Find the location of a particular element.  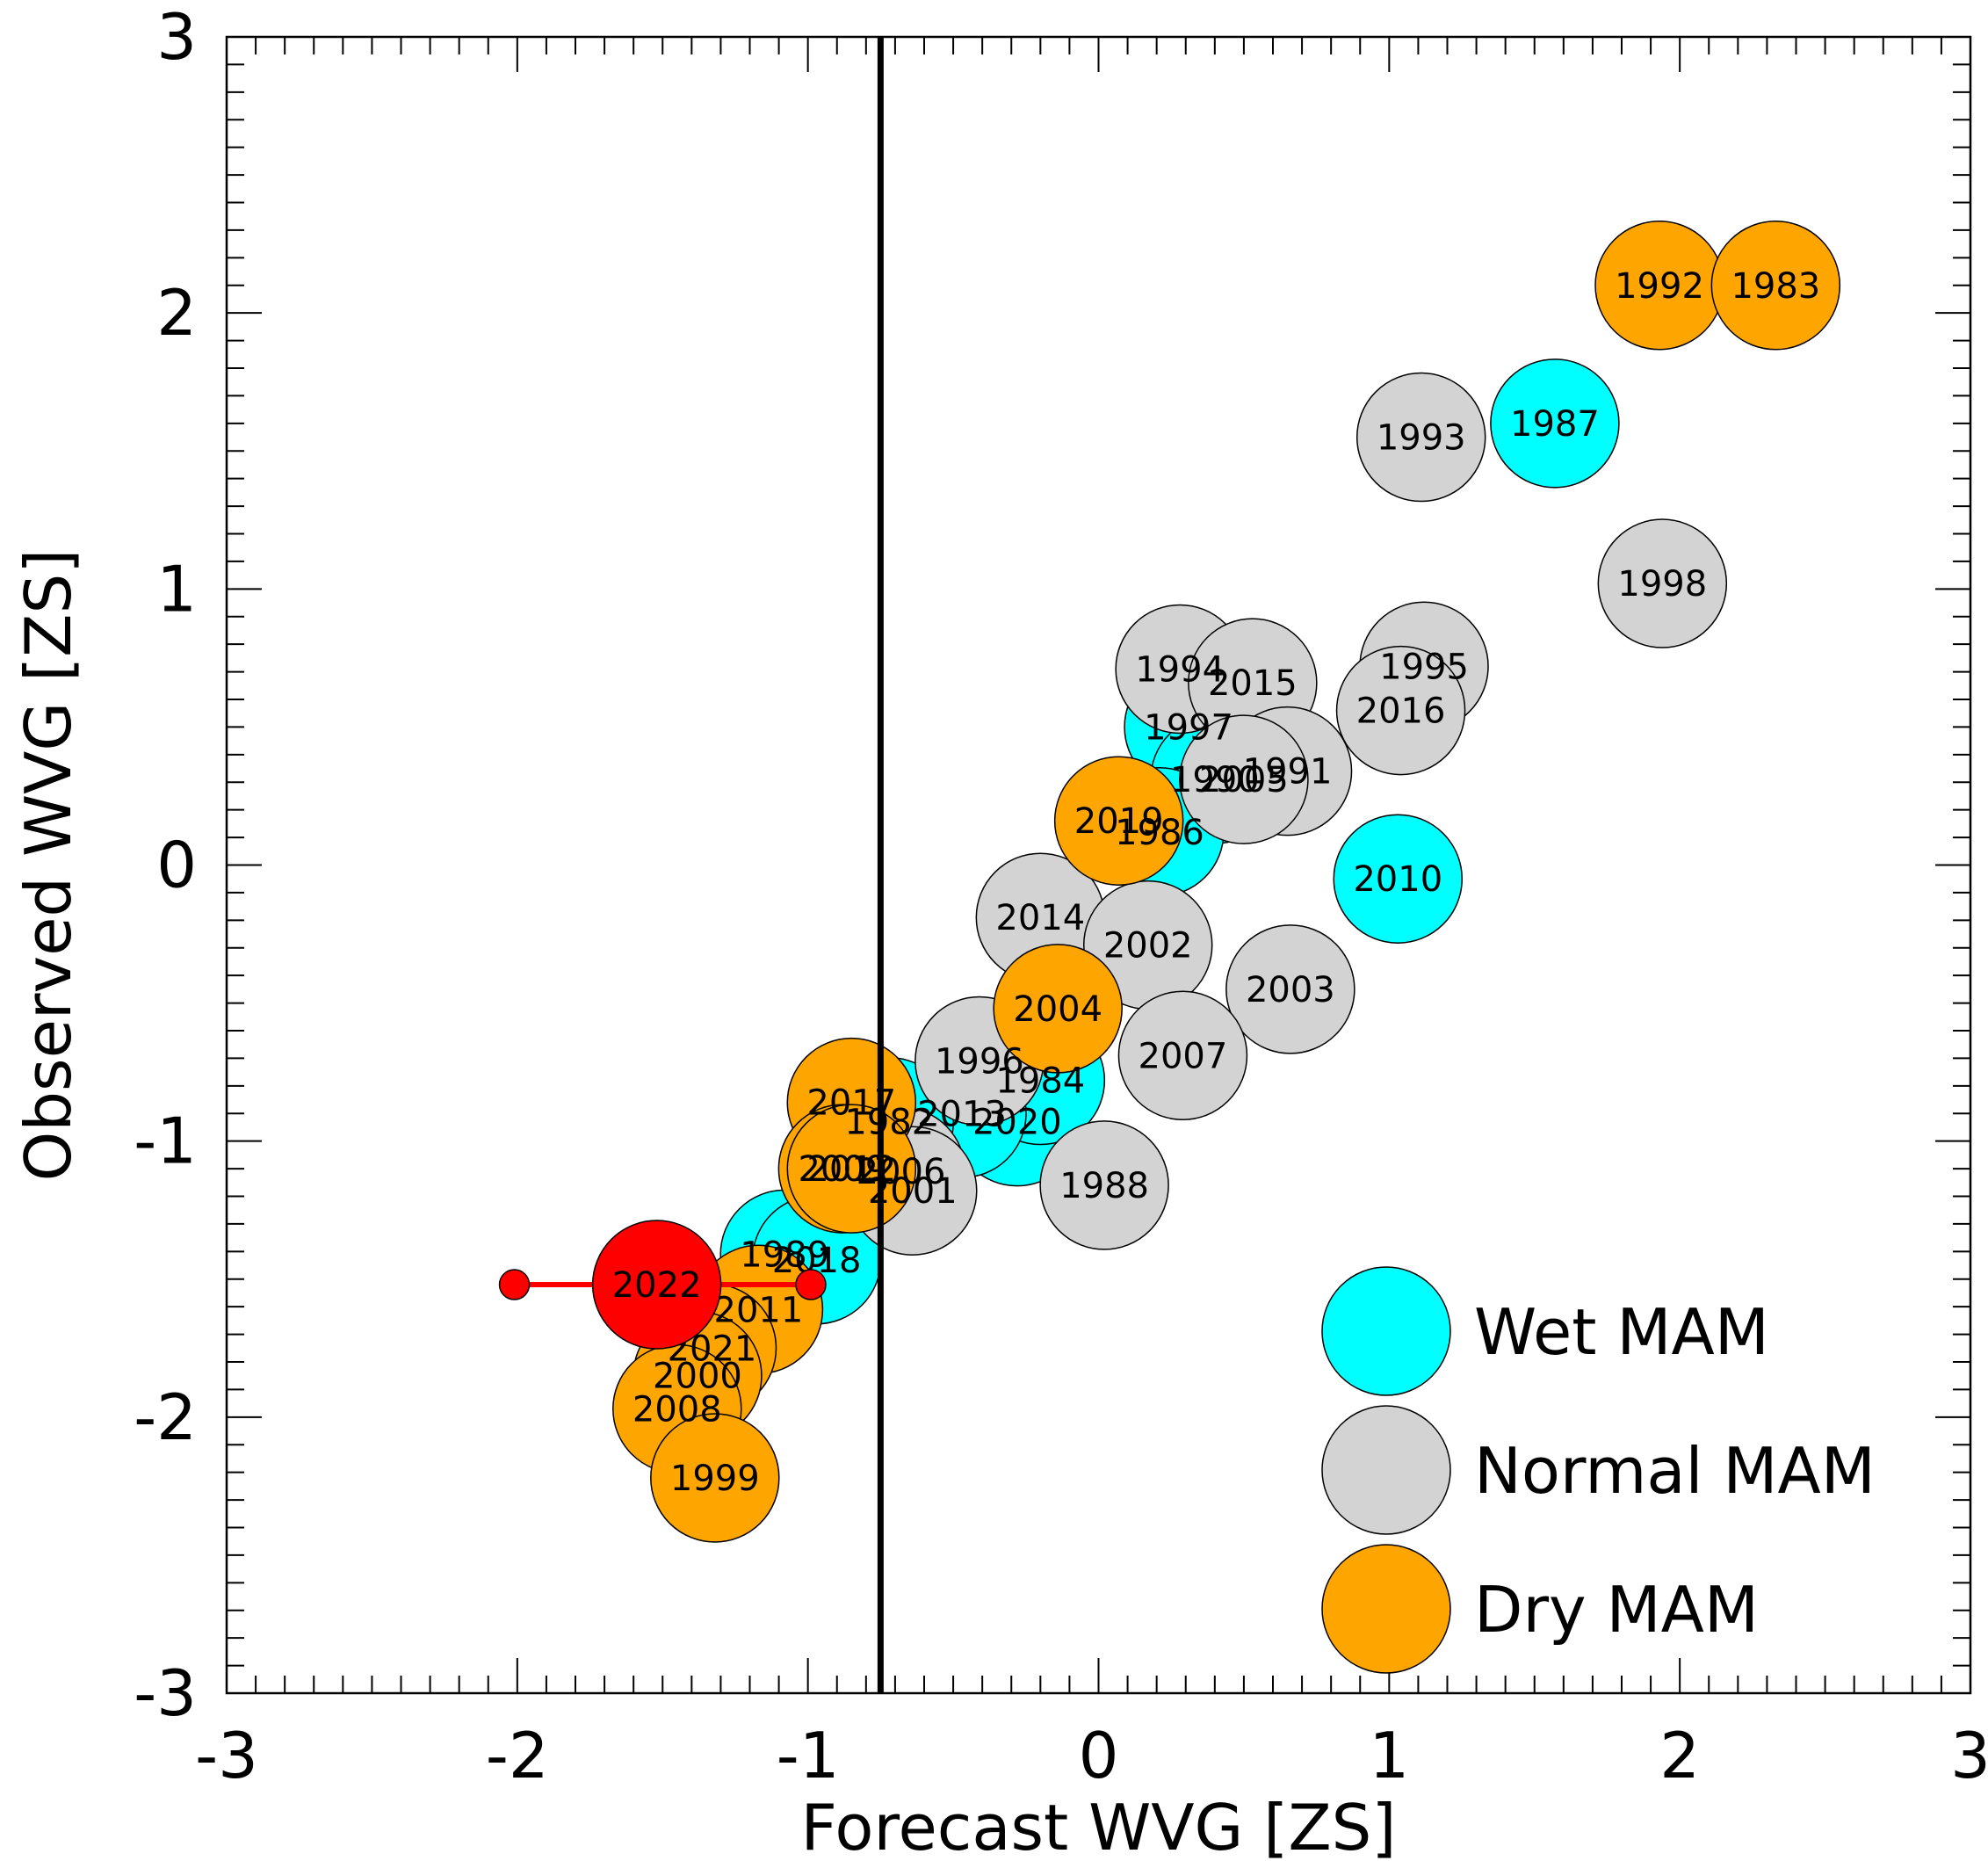

point-label-2020: 2020 is located at coordinates (1017, 1123).